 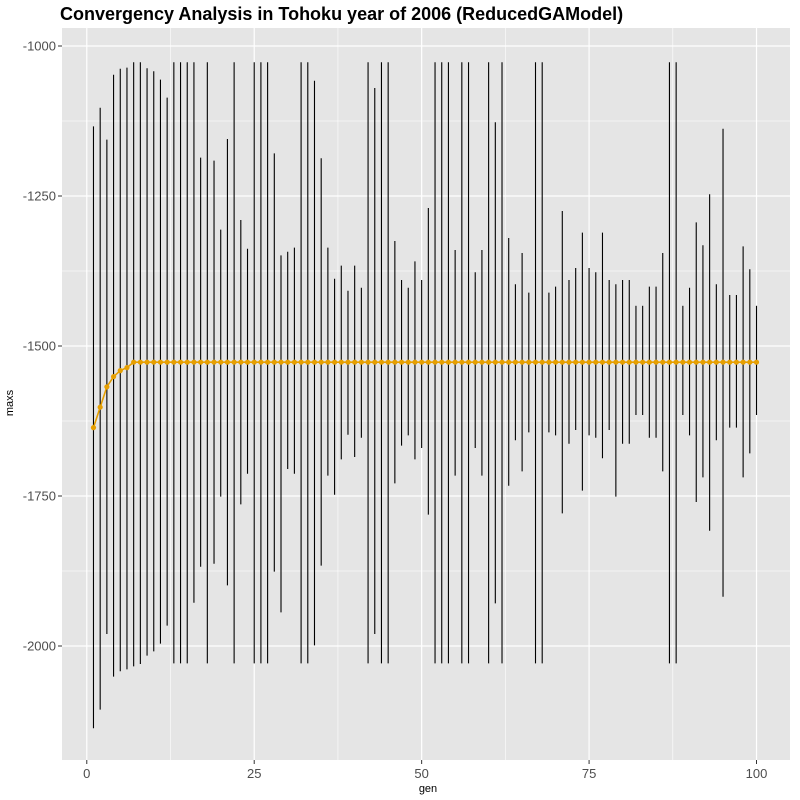 What do you see at coordinates (421, 773) in the screenshot?
I see `x-tick-label: 50` at bounding box center [421, 773].